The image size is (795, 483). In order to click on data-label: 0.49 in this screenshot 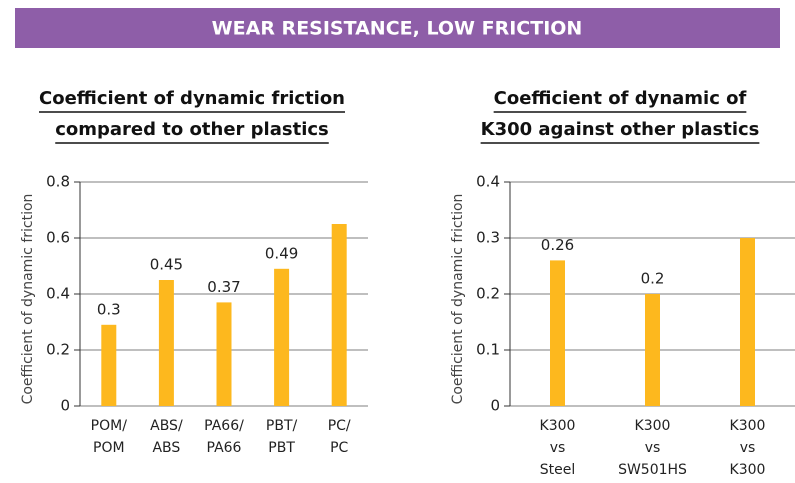, I will do `click(281, 253)`.